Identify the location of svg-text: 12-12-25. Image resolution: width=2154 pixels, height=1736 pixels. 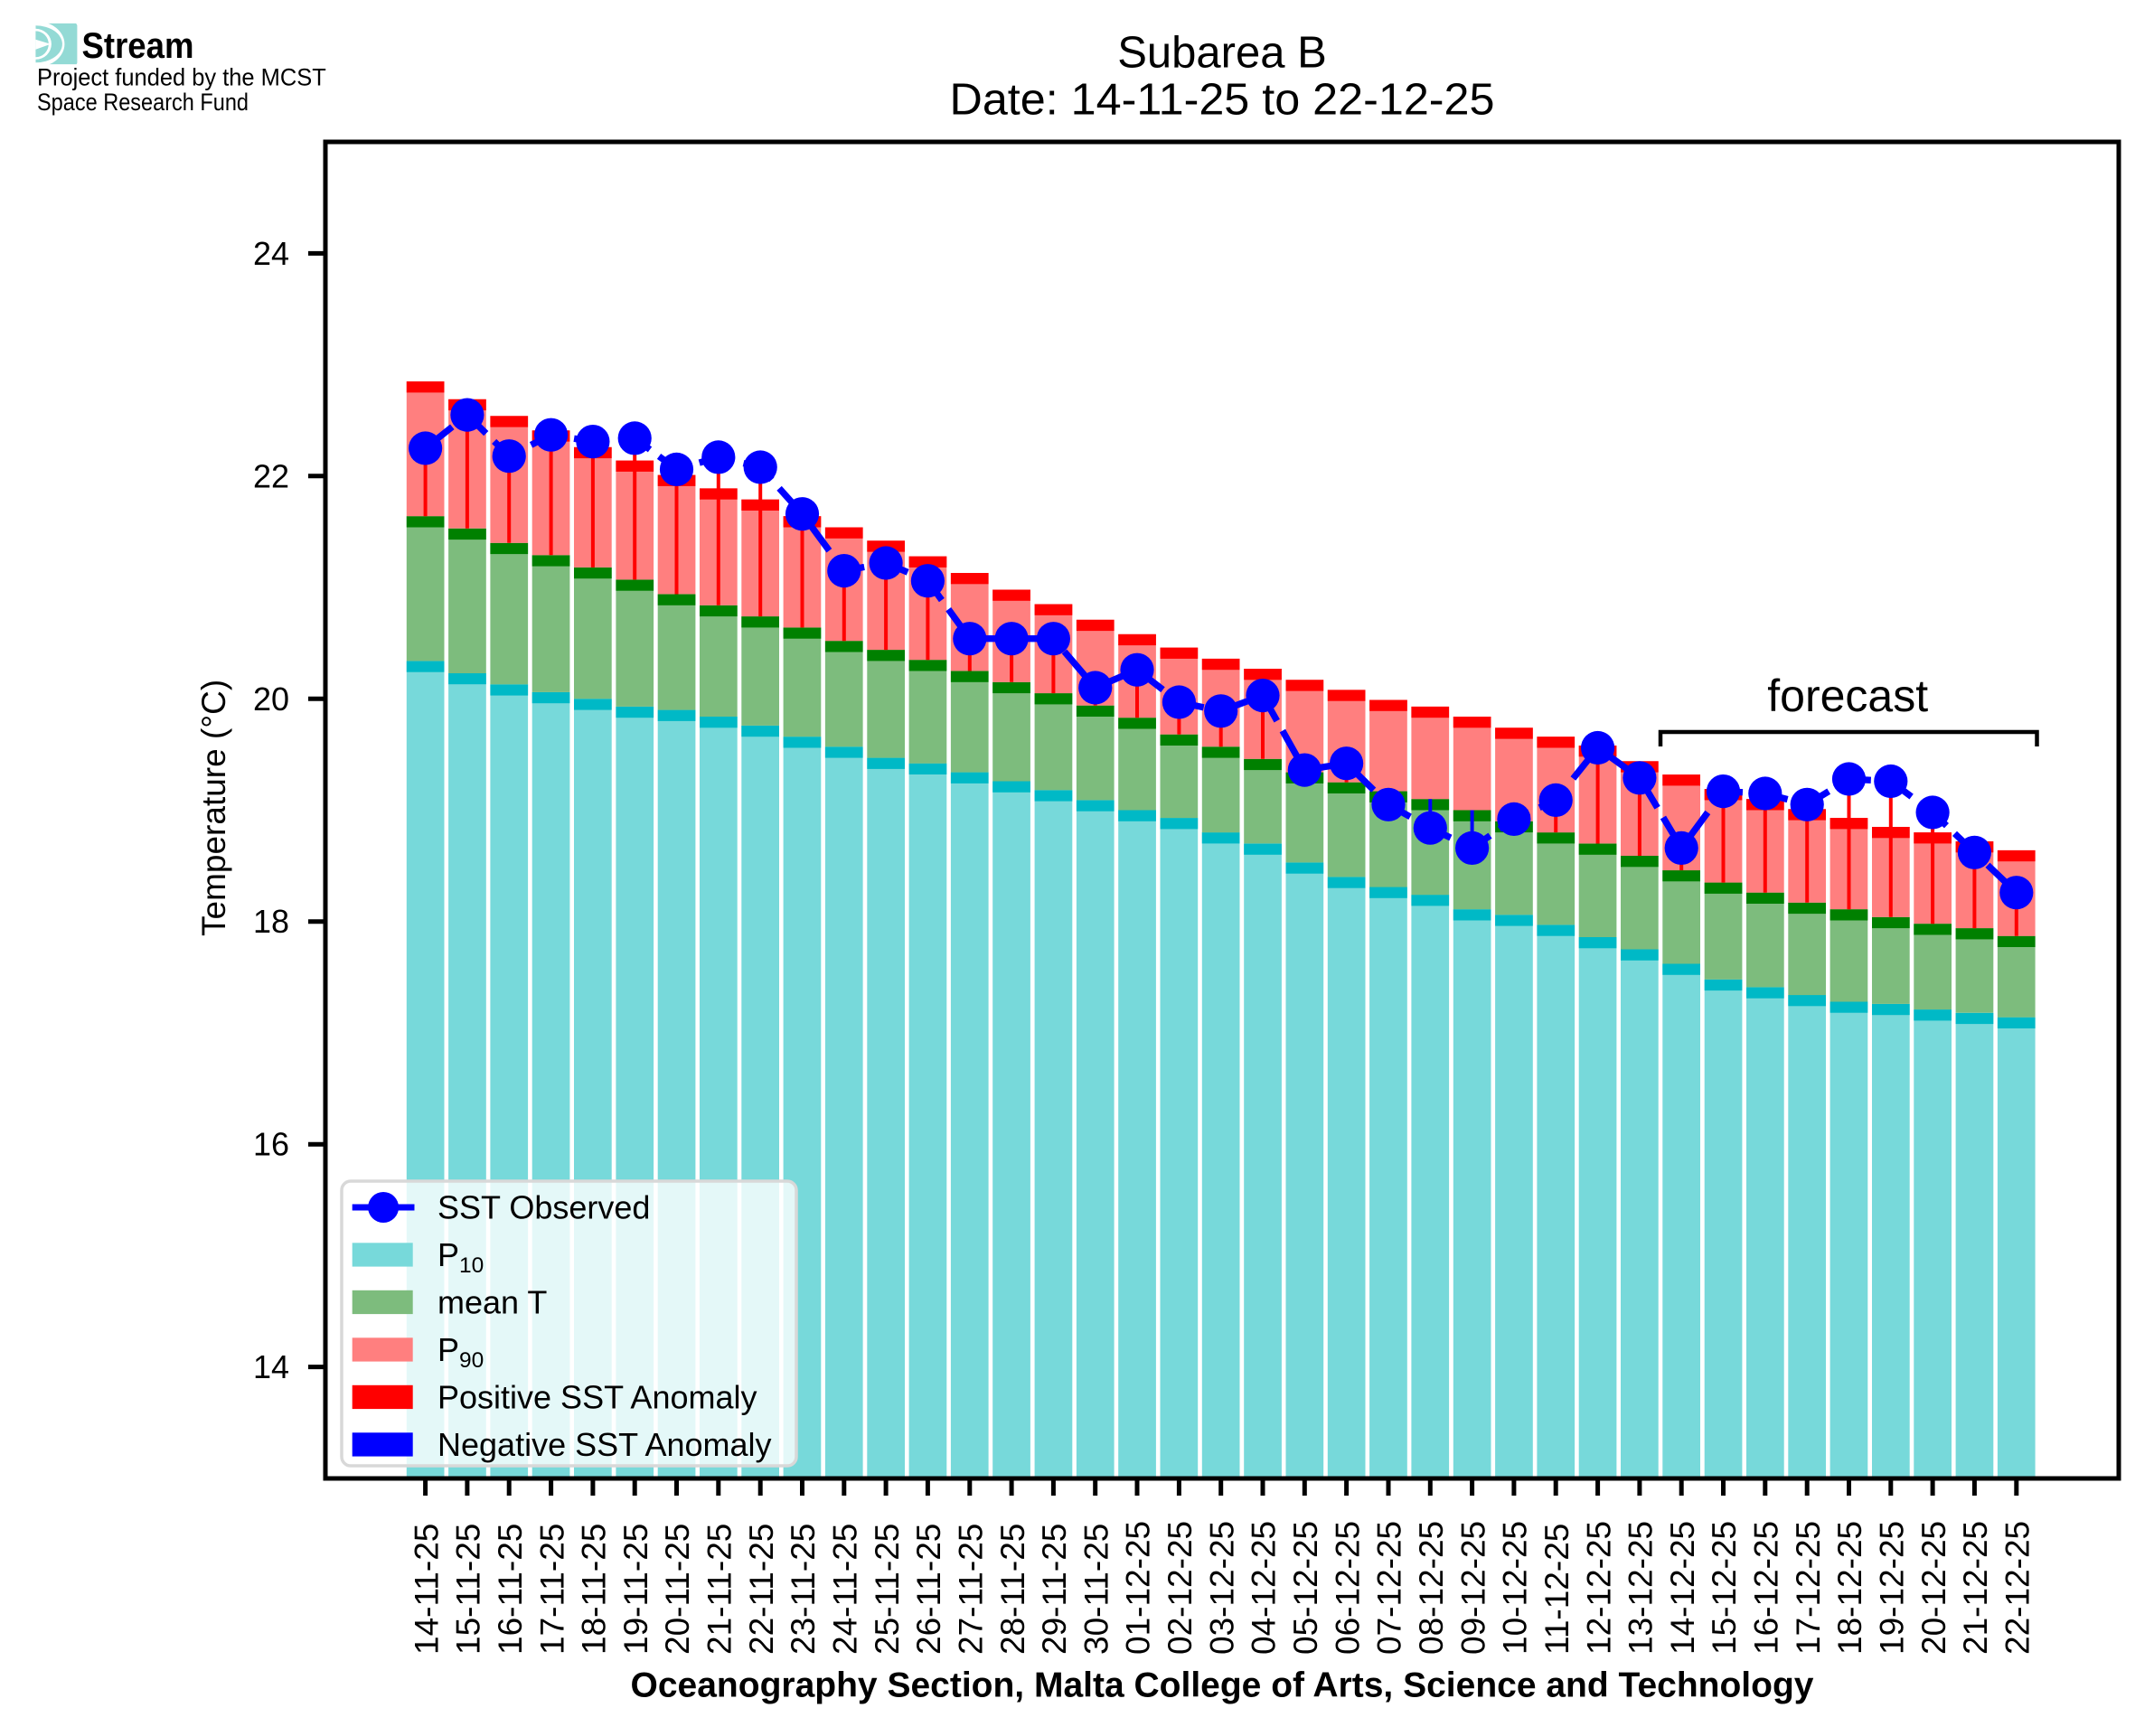
(1598, 1588).